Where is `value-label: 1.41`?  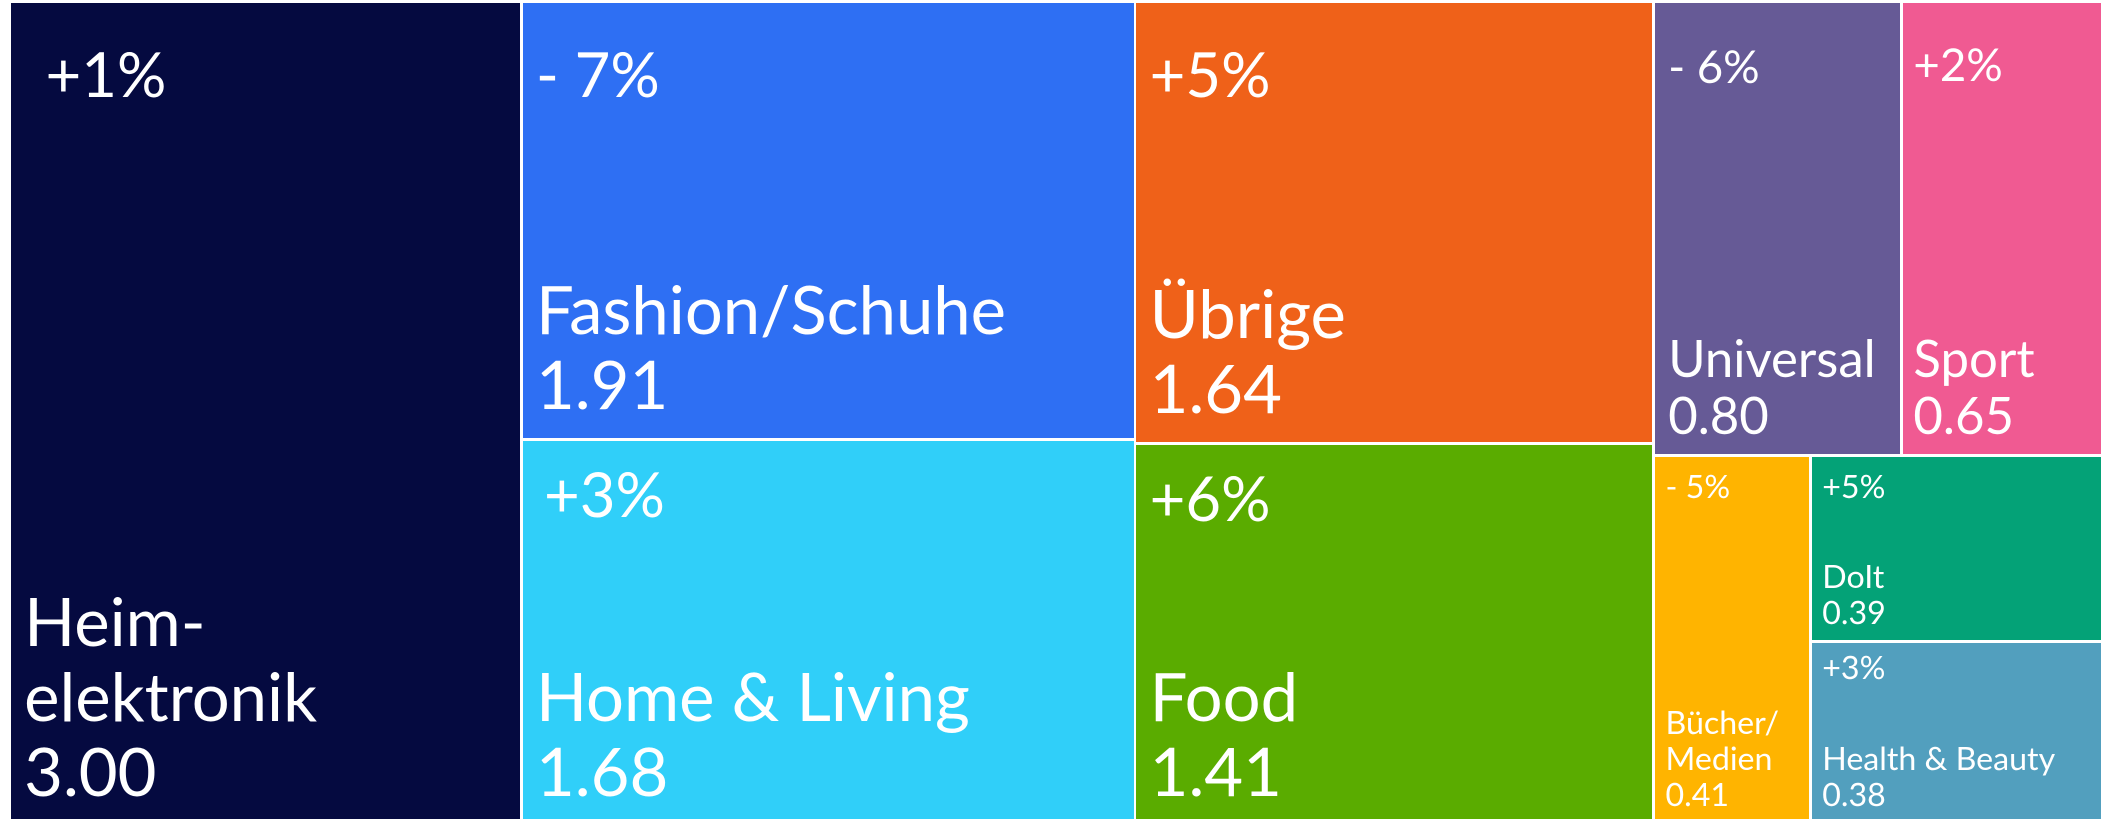 value-label: 1.41 is located at coordinates (1216, 771).